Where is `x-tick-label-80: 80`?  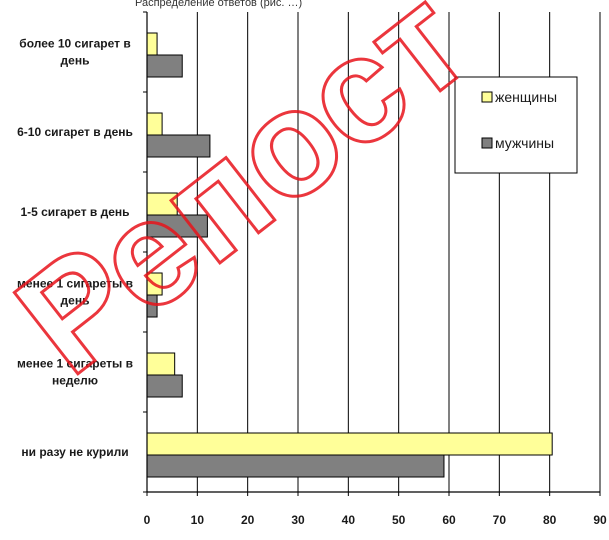
x-tick-label-80: 80 is located at coordinates (550, 520).